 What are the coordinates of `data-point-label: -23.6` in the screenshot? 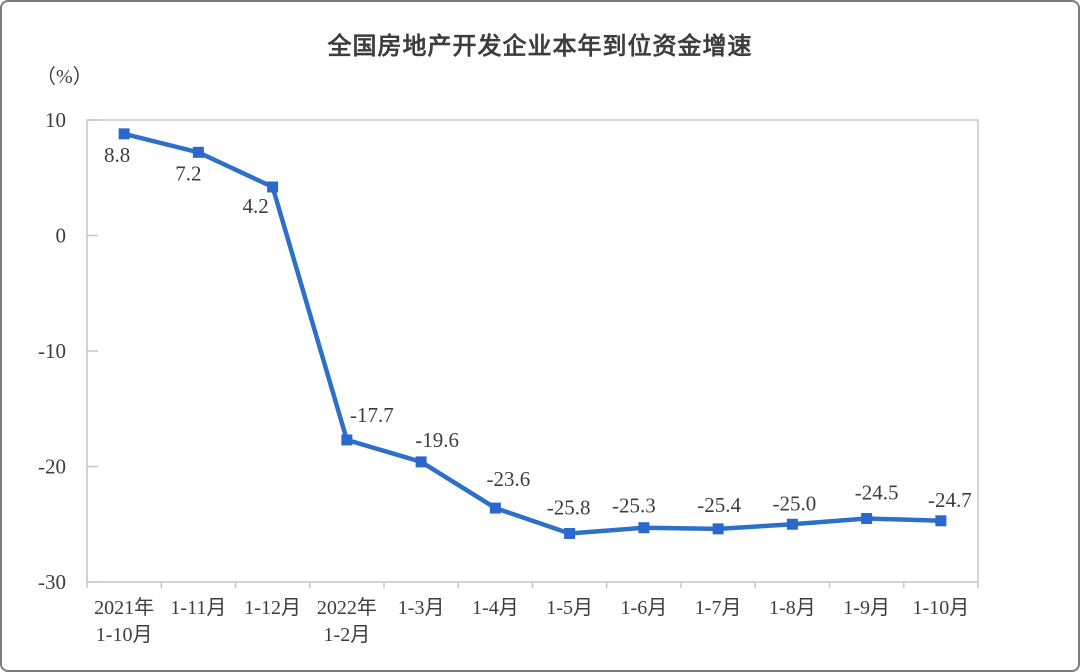 It's located at (509, 479).